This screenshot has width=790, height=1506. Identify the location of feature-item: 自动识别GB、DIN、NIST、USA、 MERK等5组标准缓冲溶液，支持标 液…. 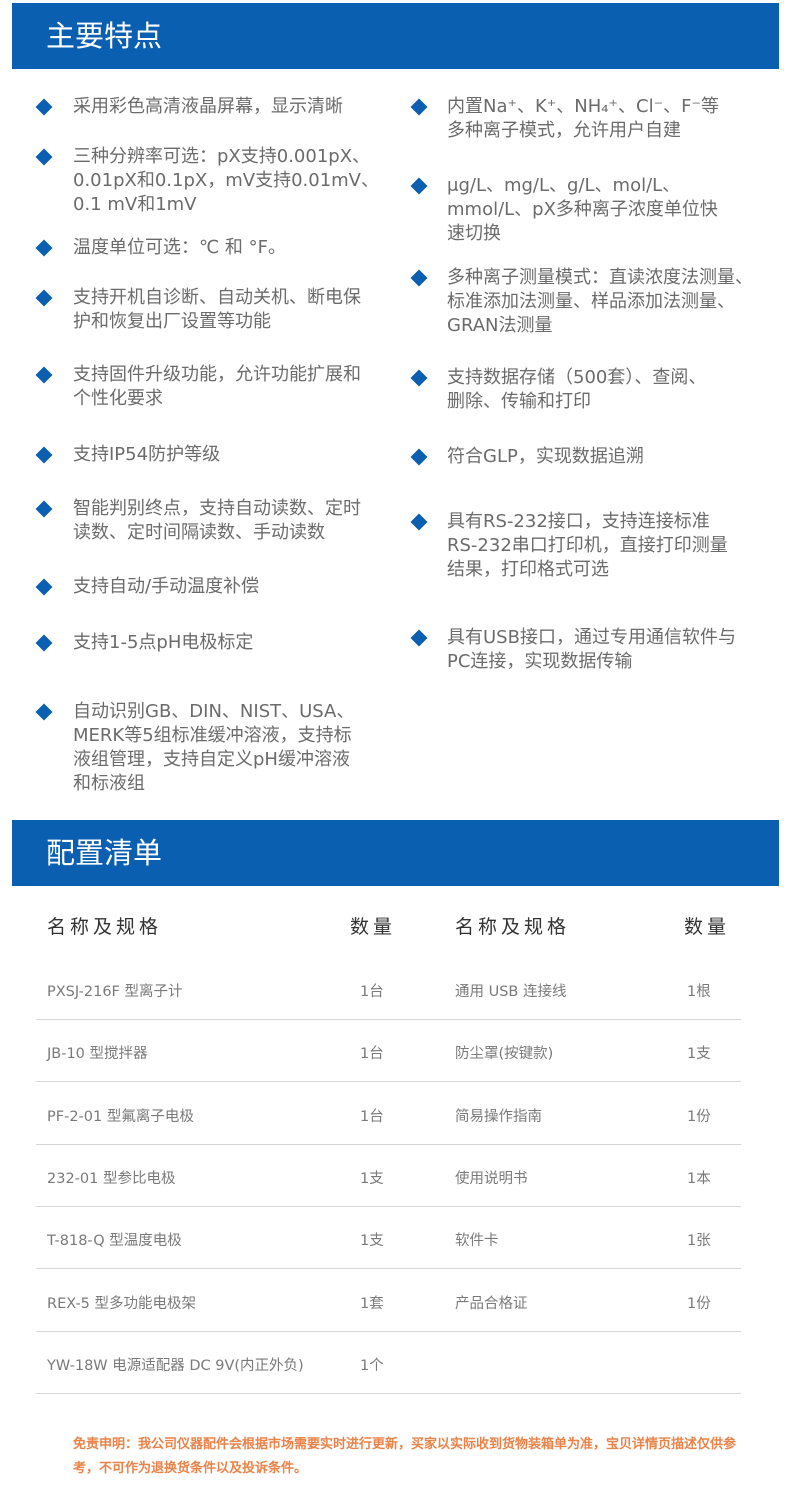
(214, 747).